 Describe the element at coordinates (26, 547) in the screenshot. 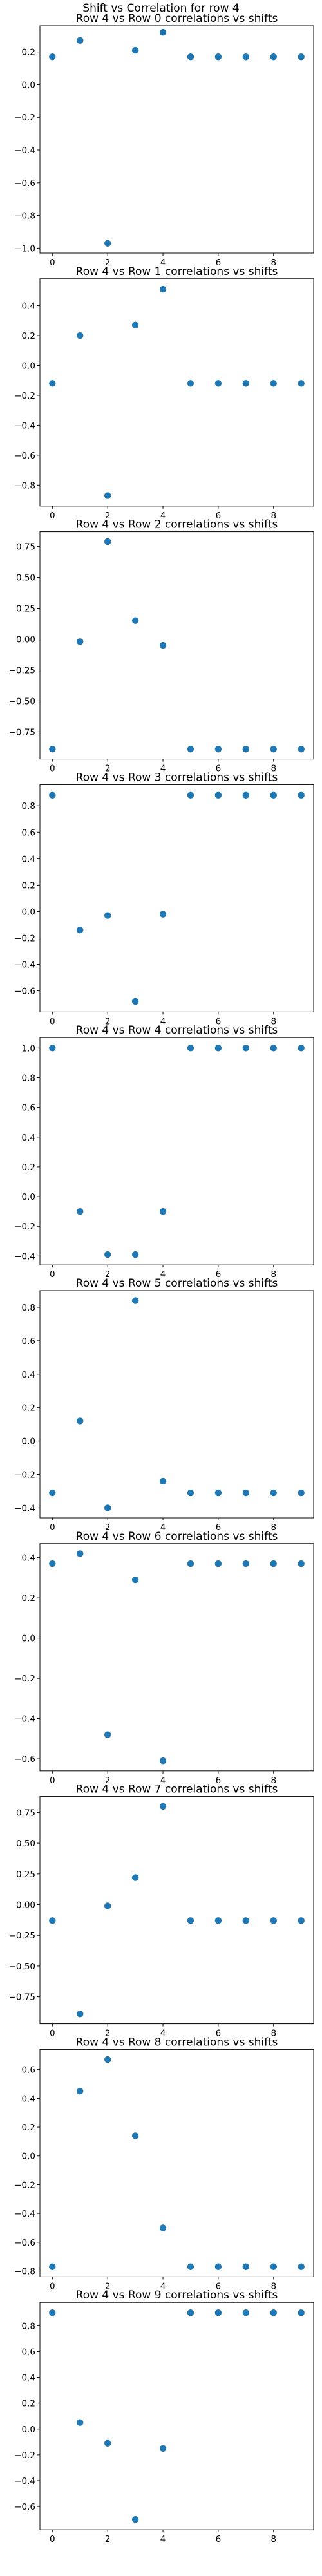

I see `y-tick-label: 0.75` at that location.